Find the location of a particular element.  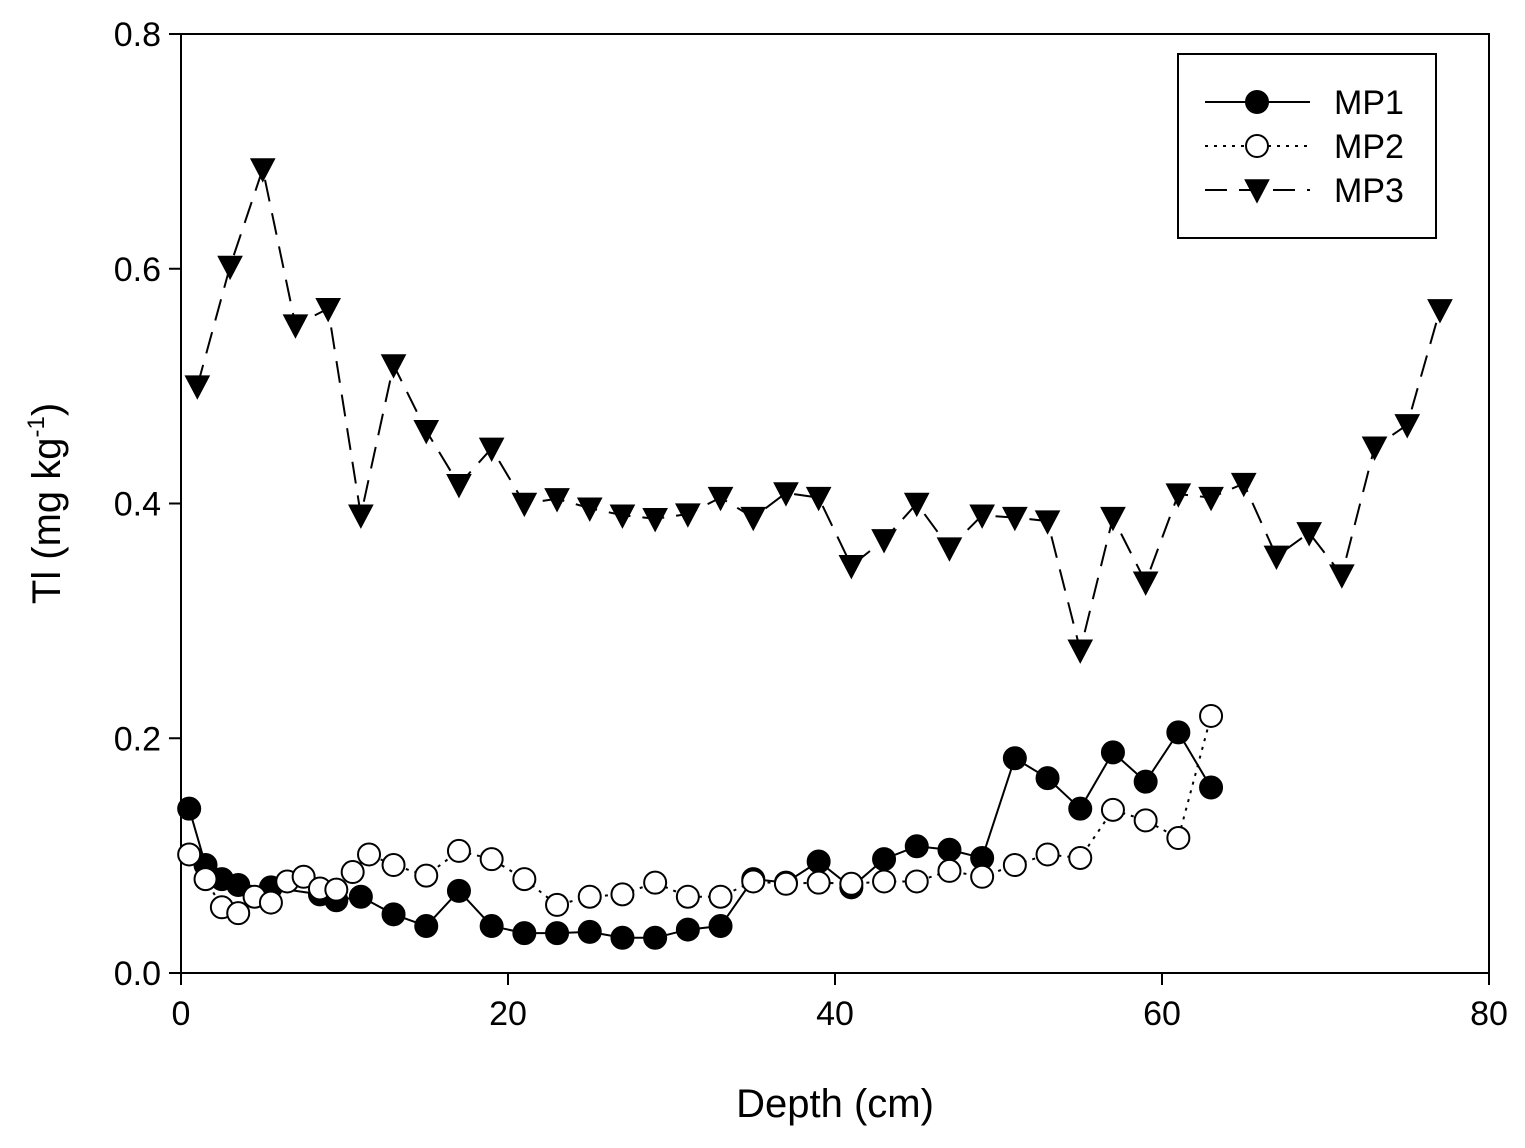

legend-item-mp3: MP3 is located at coordinates (1304, 191).